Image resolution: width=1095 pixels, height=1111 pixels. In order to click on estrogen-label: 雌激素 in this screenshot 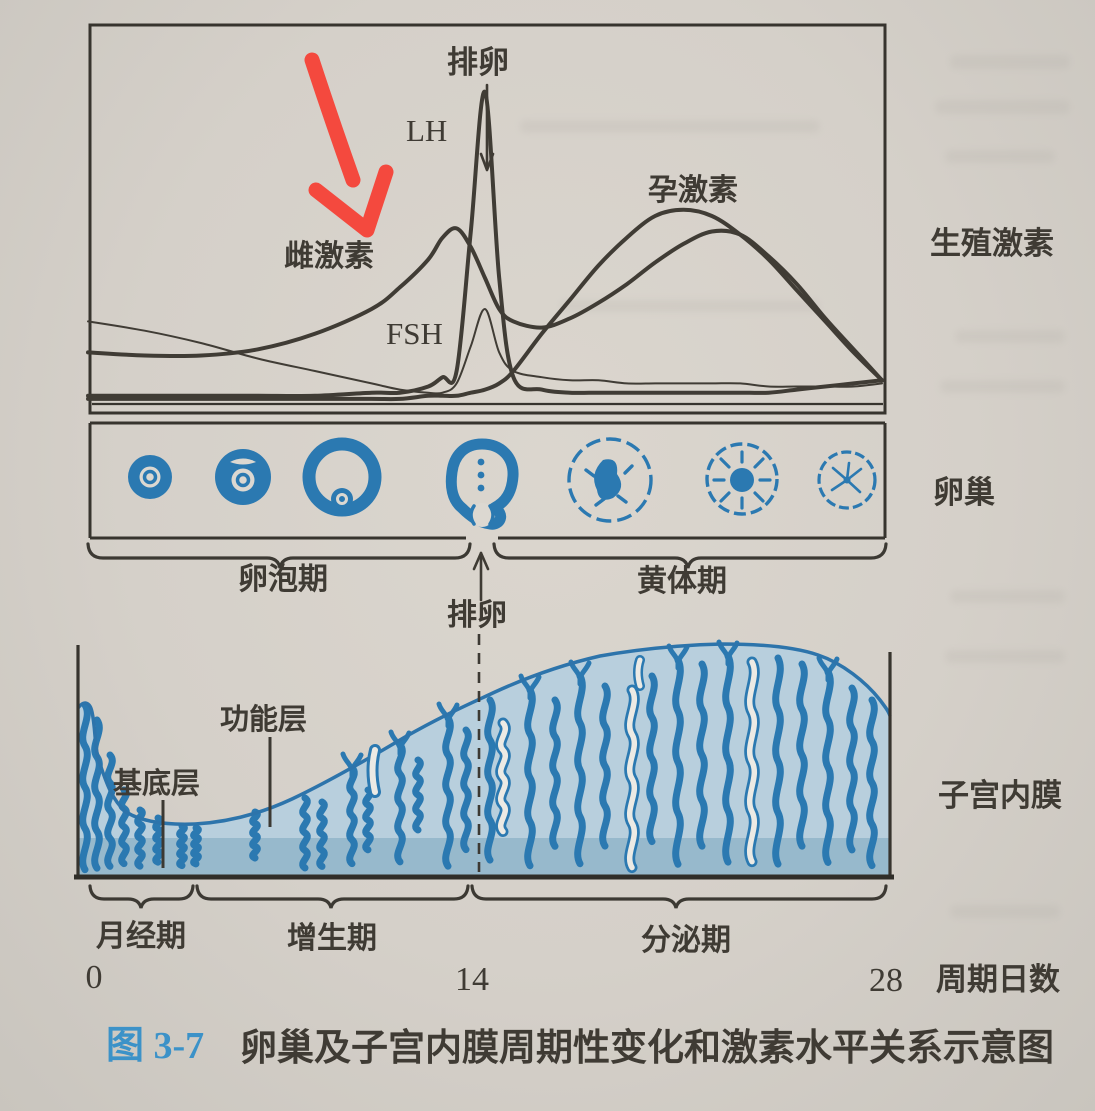, I will do `click(329, 256)`.